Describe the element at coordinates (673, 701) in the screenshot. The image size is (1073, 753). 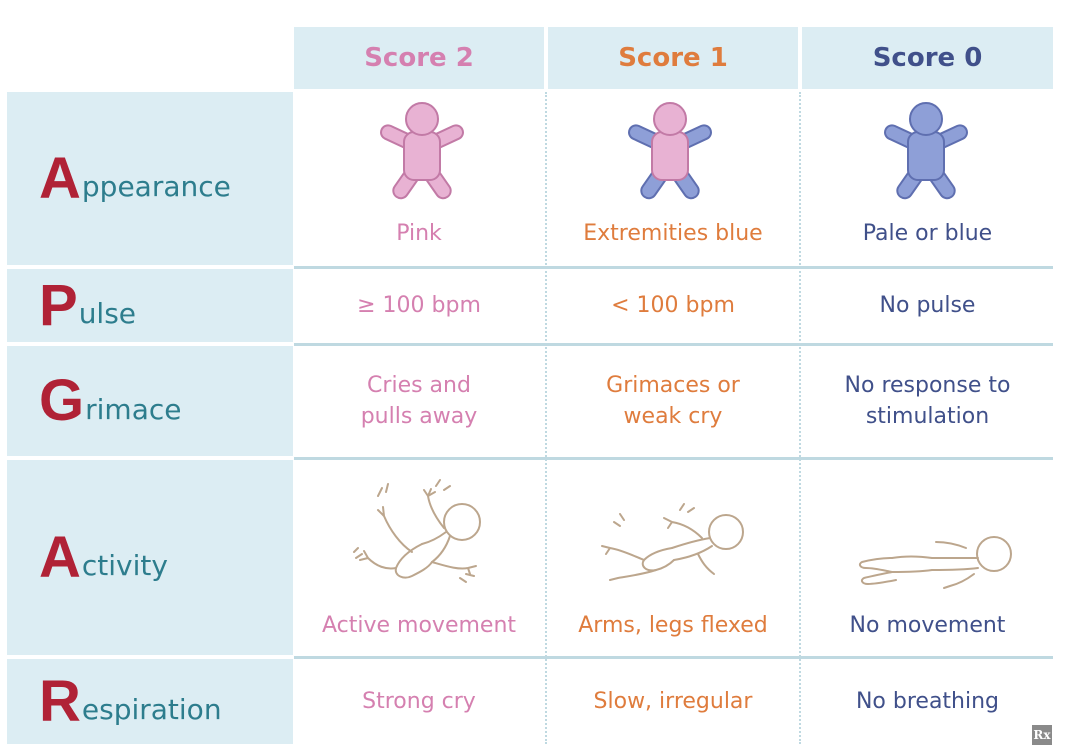
I see `respiration-score-1-text: Slow, irregular` at that location.